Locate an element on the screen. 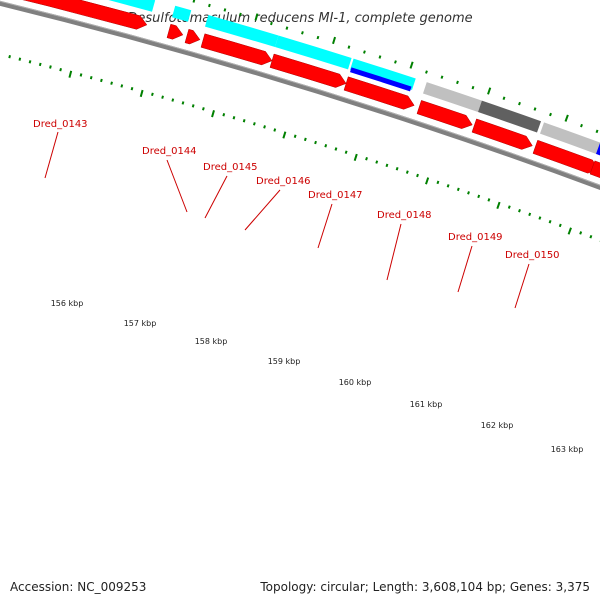 This screenshot has height=600, width=600. scale-label-160-kbp: 160 kbp is located at coordinates (355, 382).